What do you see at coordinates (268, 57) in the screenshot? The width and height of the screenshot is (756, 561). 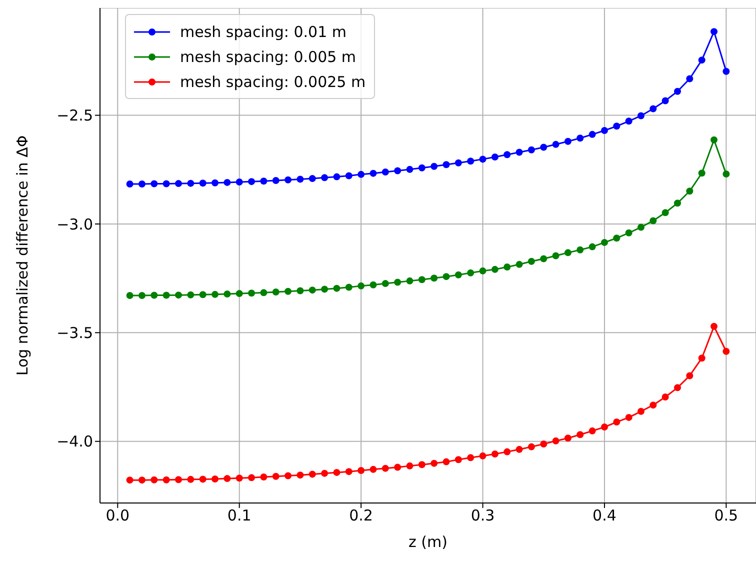 I see `legend-label: mesh spacing: 0.005 m` at bounding box center [268, 57].